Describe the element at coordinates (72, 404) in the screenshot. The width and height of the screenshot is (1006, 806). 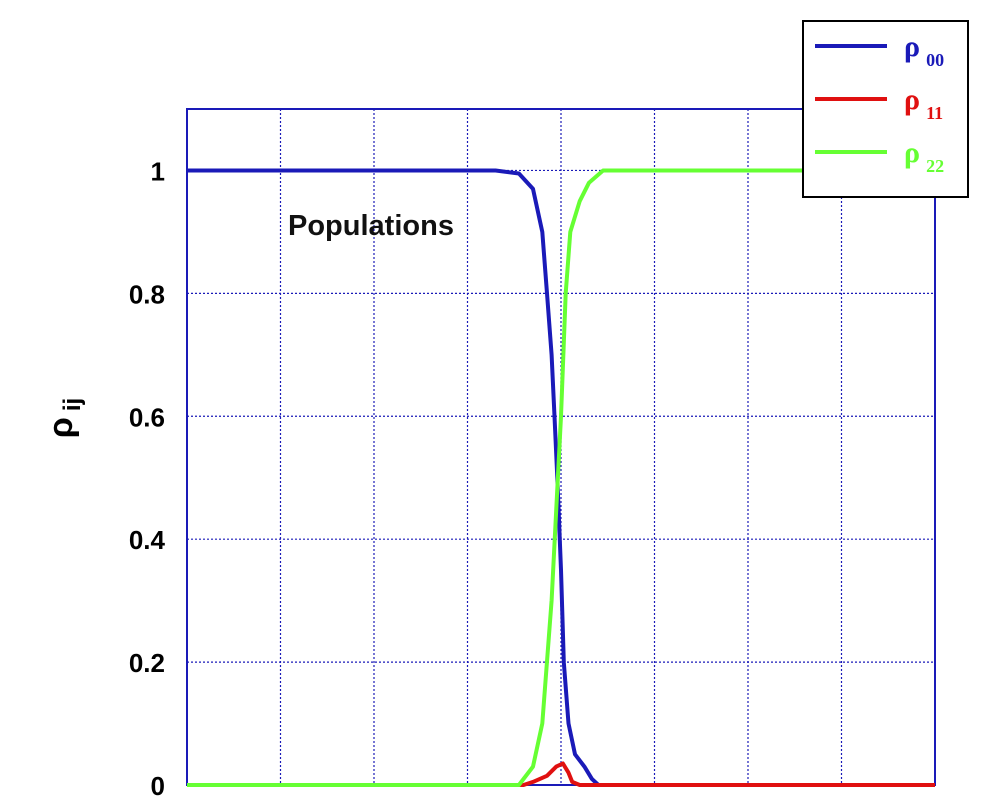
I see `y-axis-subscript: ij` at that location.